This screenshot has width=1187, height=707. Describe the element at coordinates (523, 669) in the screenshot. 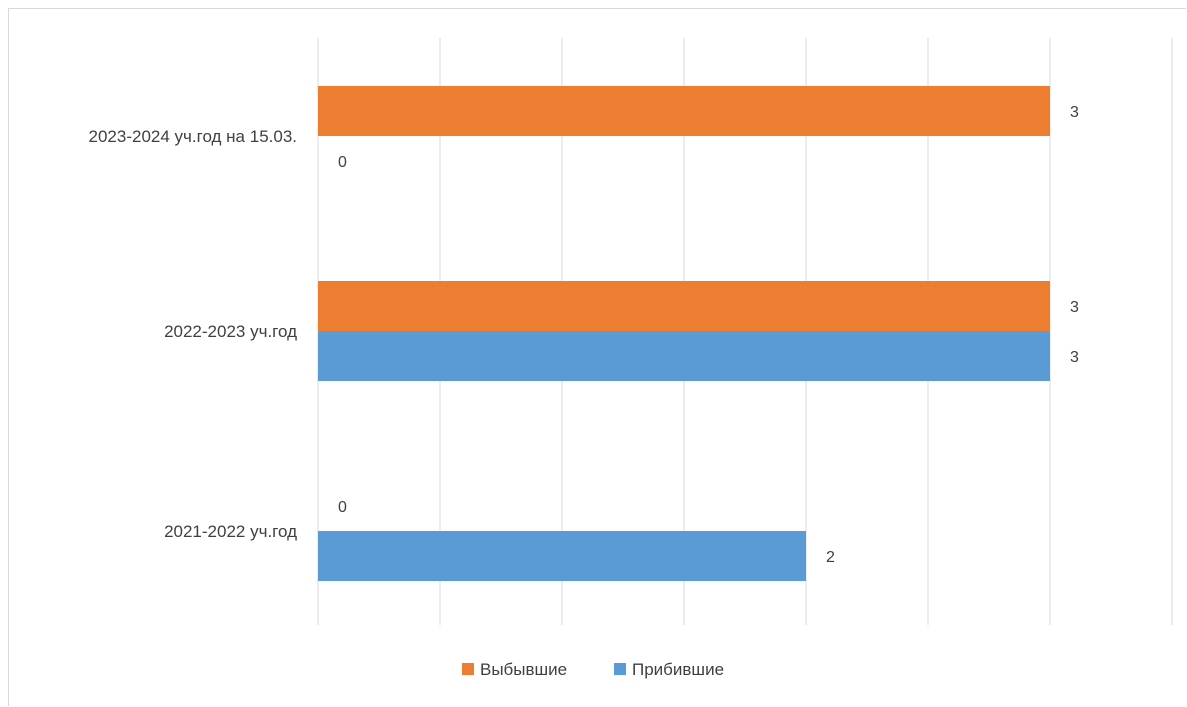

I see `legend-label: Выбывшие` at that location.